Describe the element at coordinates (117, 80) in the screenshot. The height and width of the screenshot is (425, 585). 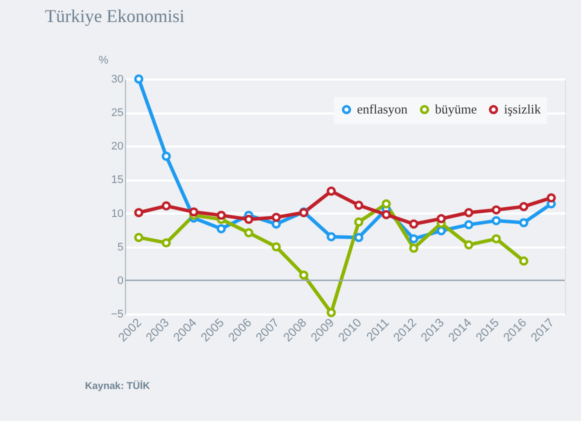
I see `y-tick-label: 30` at that location.